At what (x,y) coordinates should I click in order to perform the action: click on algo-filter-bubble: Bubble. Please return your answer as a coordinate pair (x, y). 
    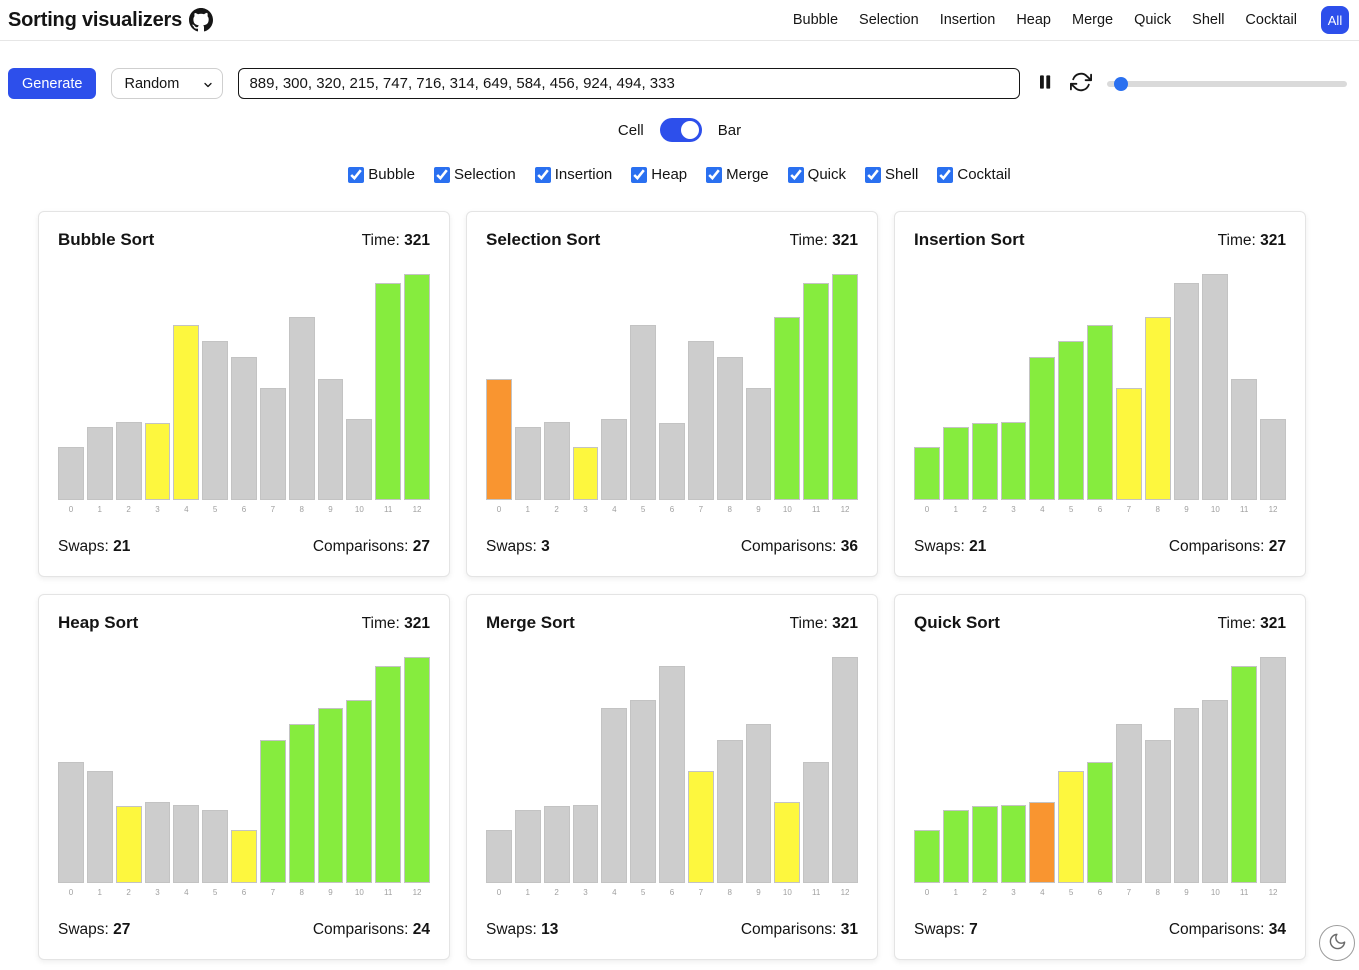
    Looking at the image, I should click on (381, 174).